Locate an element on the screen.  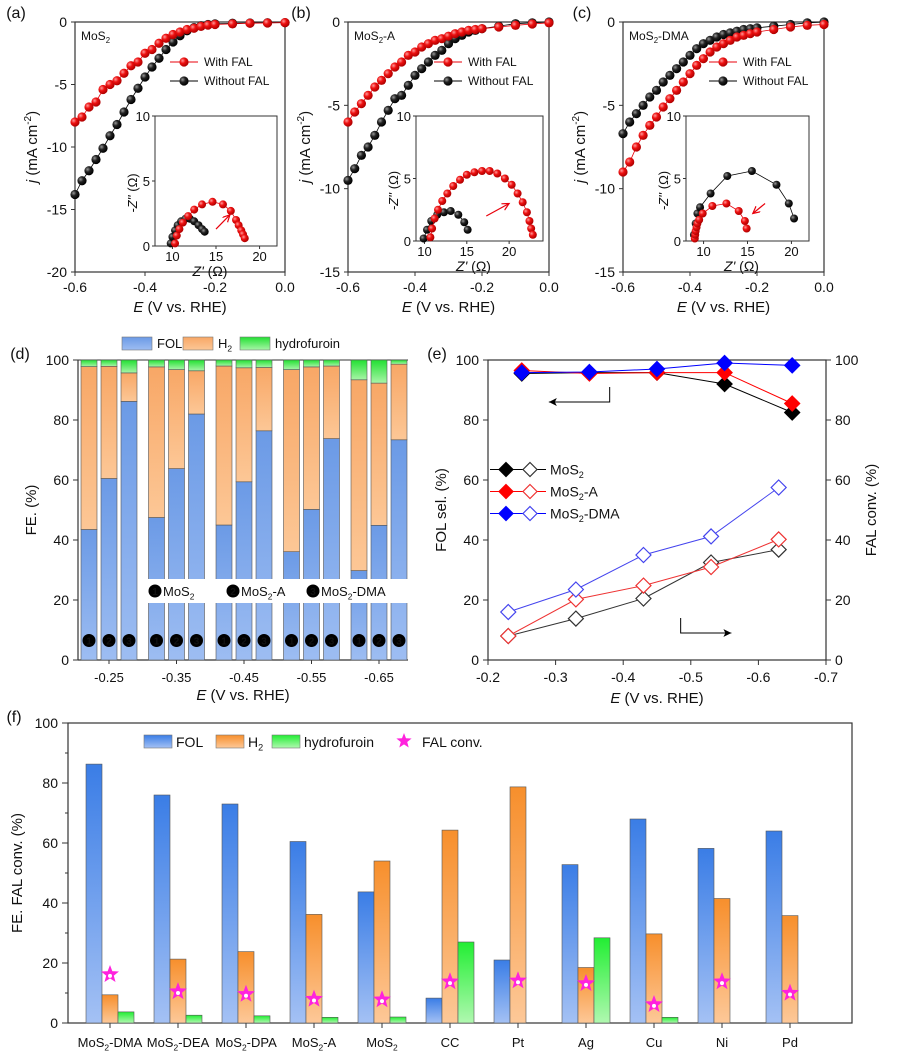
legend-label: H2​ is located at coordinates (255, 743).